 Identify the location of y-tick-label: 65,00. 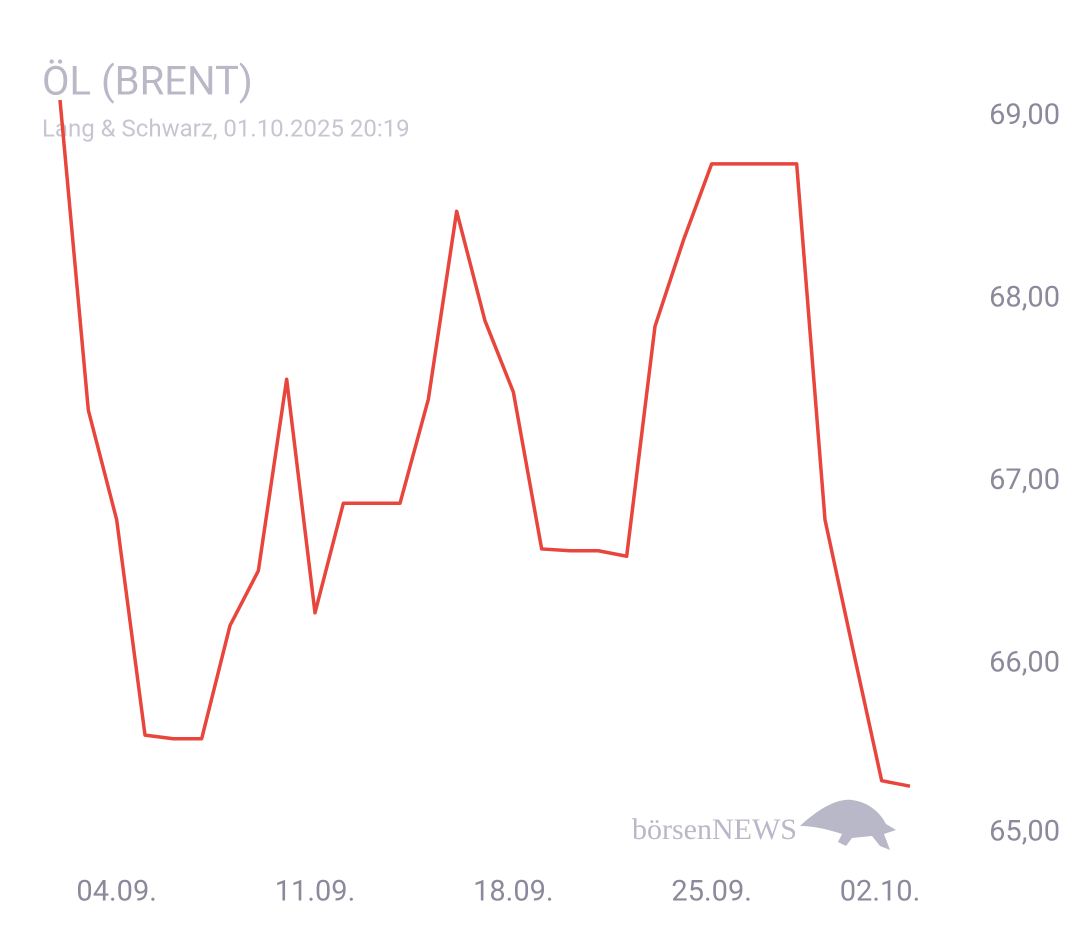
(1024, 832).